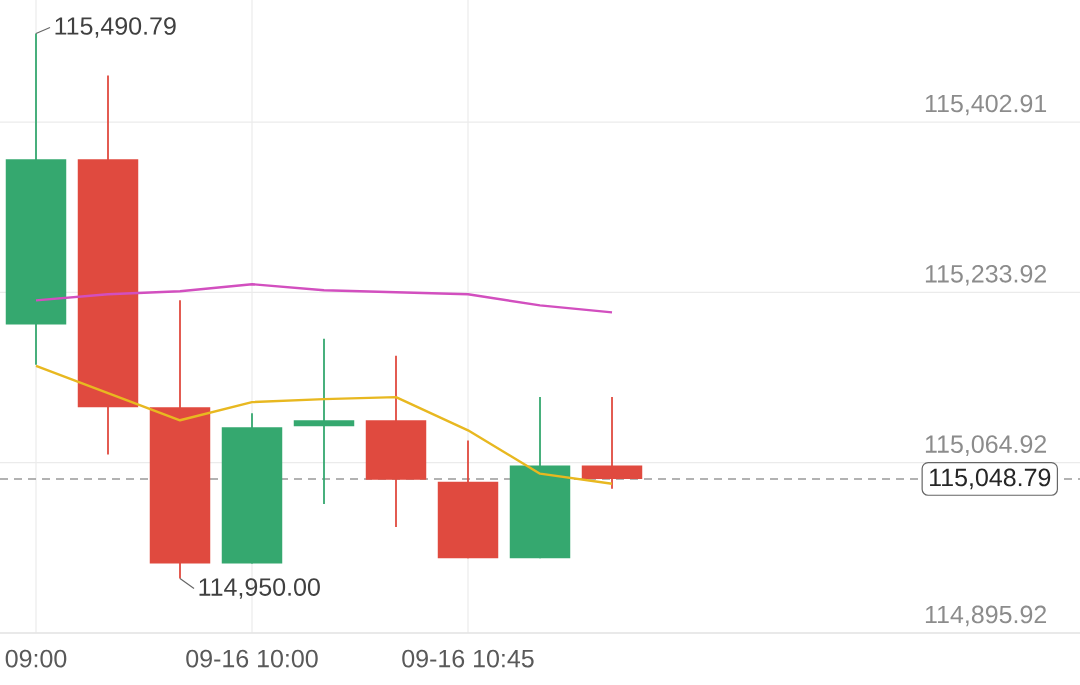  Describe the element at coordinates (252, 658) in the screenshot. I see `x-tick-label: 09-16 10:00` at that location.